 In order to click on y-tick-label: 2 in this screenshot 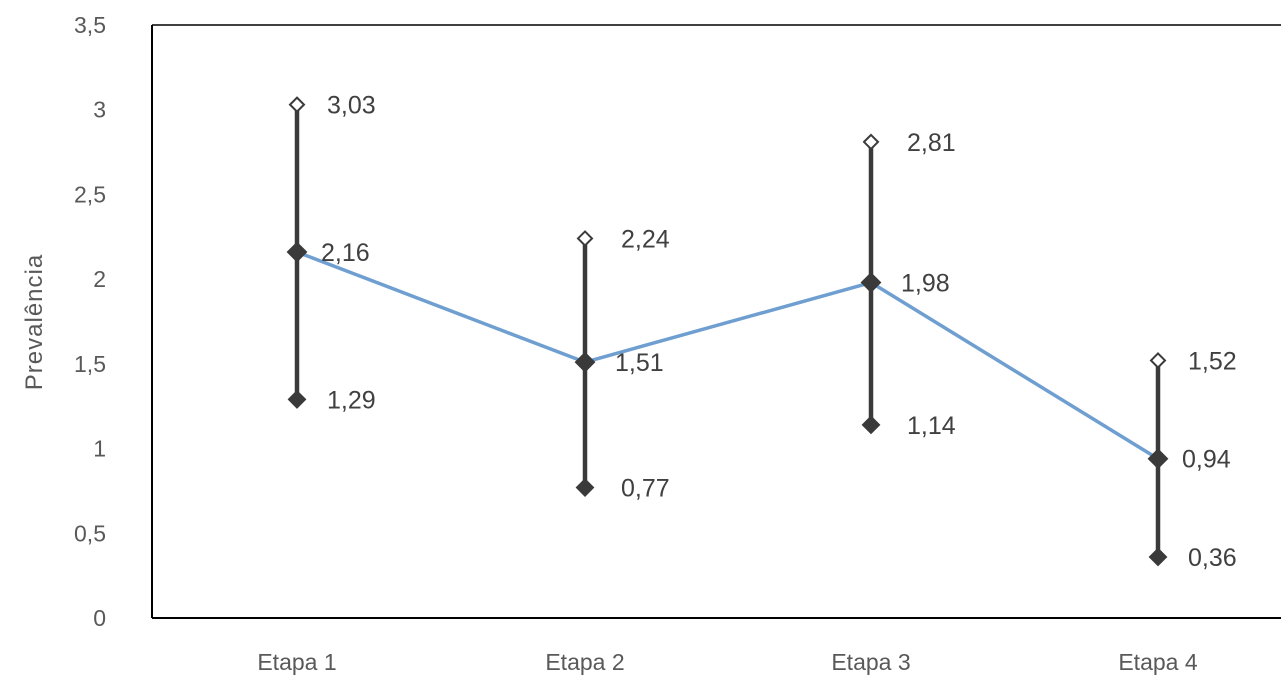, I will do `click(99, 279)`.